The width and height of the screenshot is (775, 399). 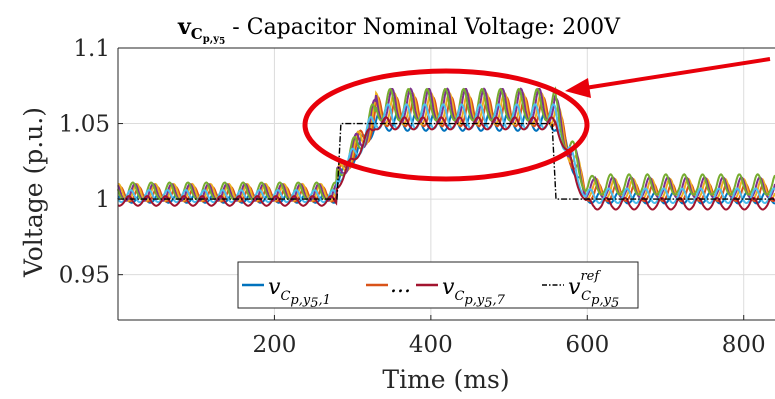 I want to click on y-tick-label: 1, so click(x=102, y=200).